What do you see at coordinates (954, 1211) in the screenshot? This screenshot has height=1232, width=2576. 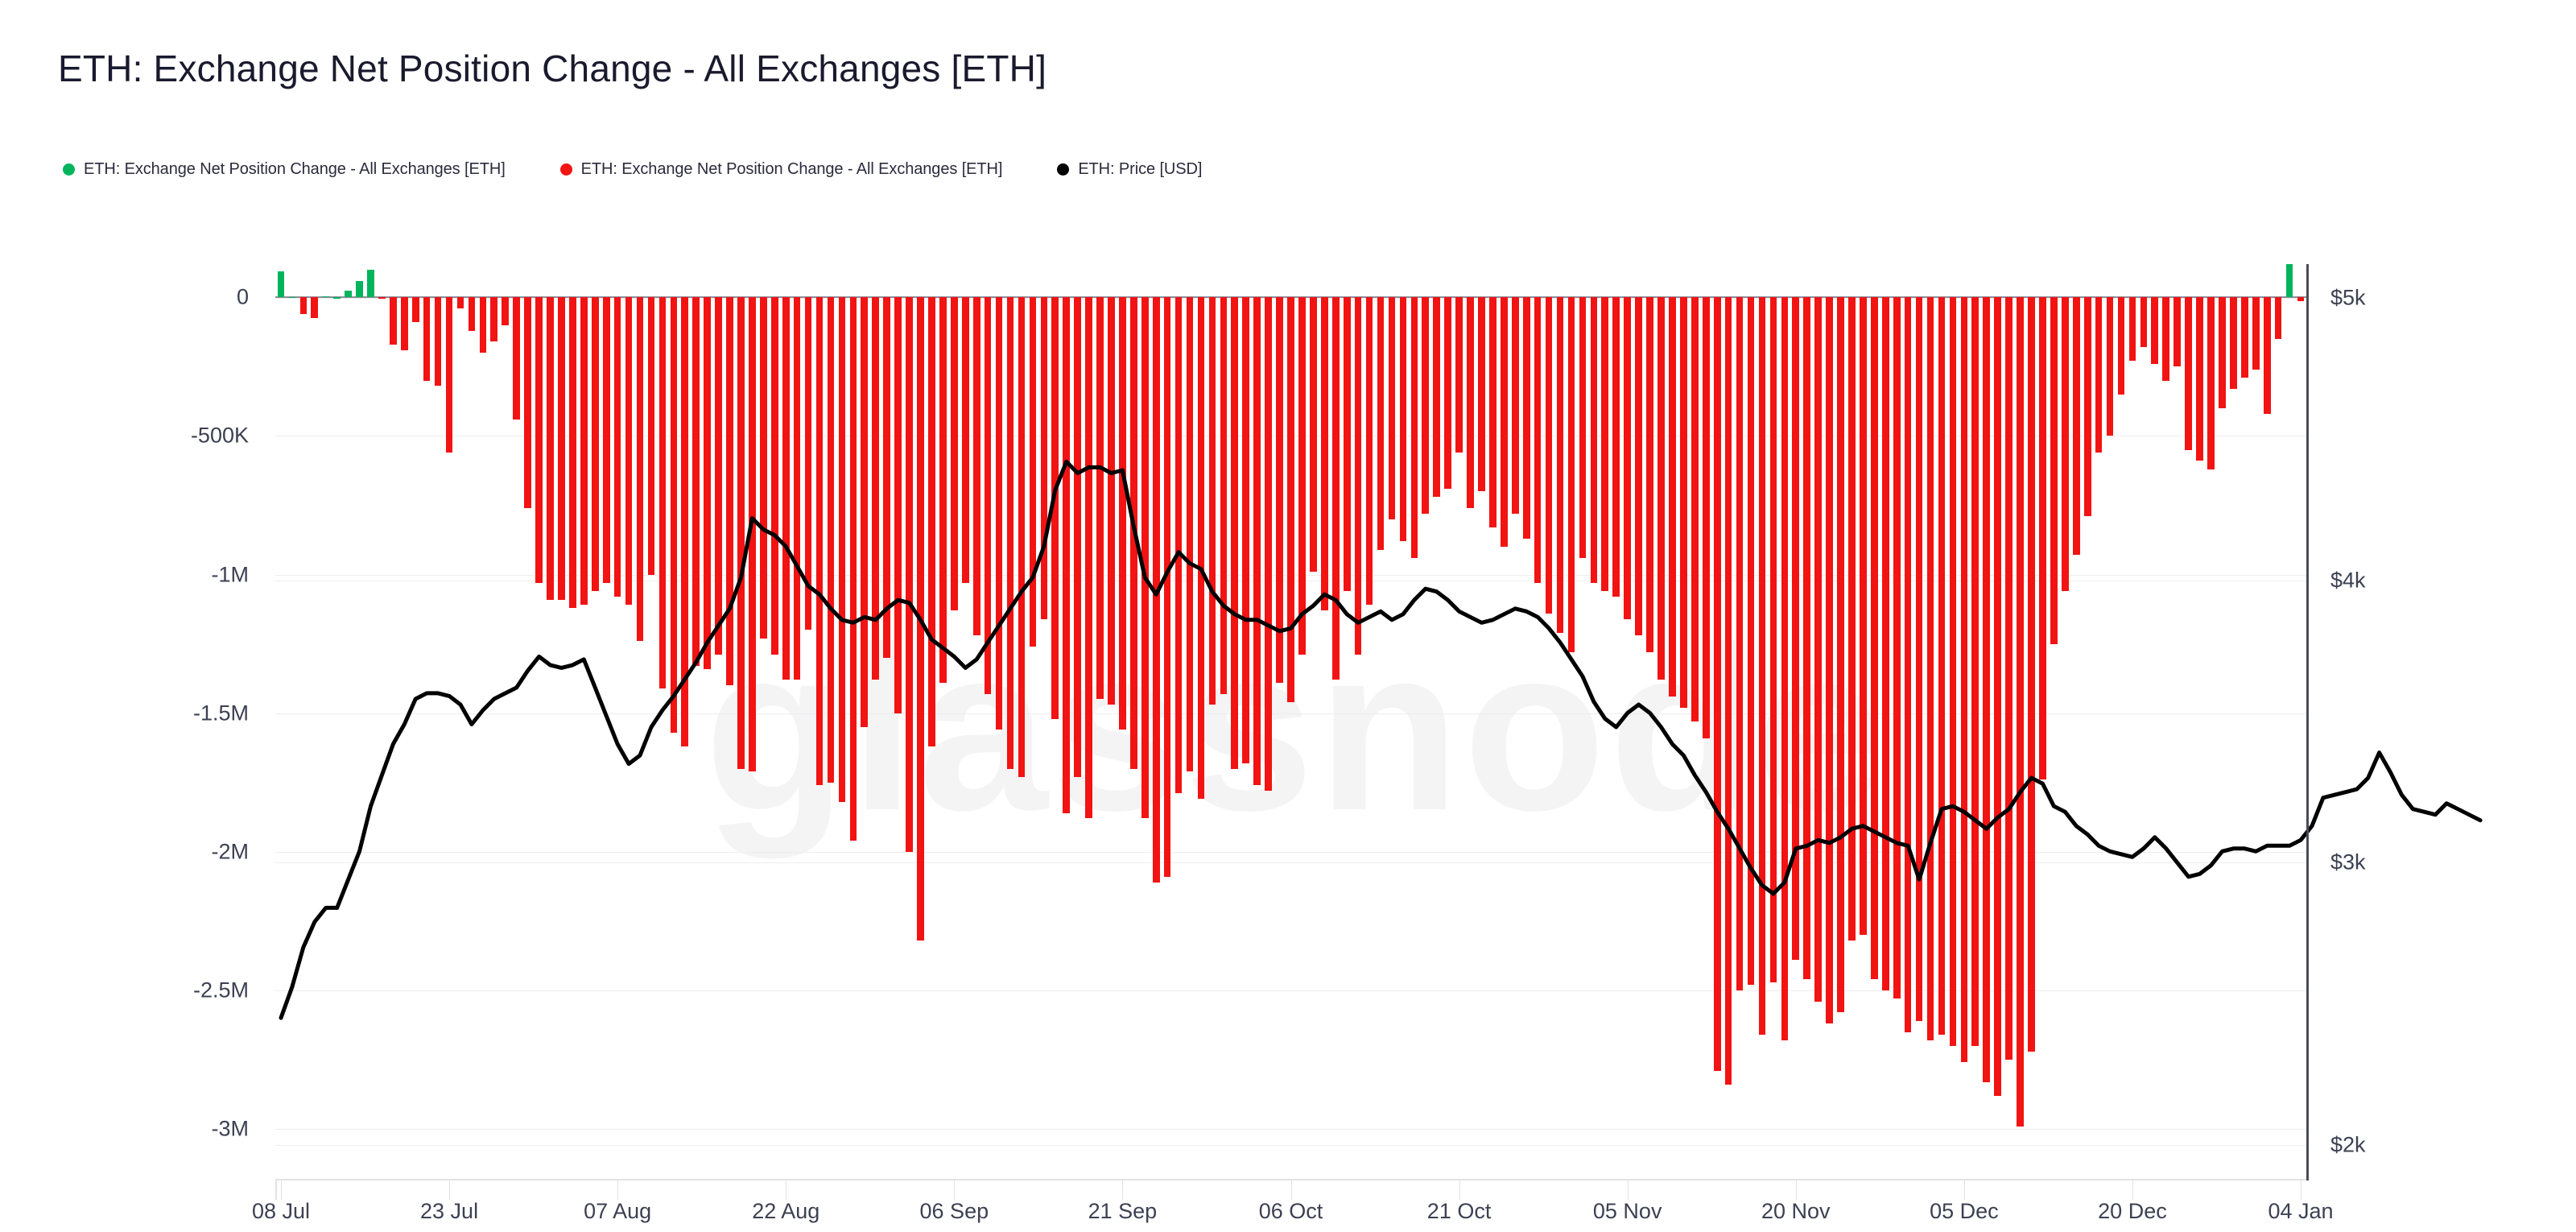 I see `x-tick-label: 06 Sep` at bounding box center [954, 1211].